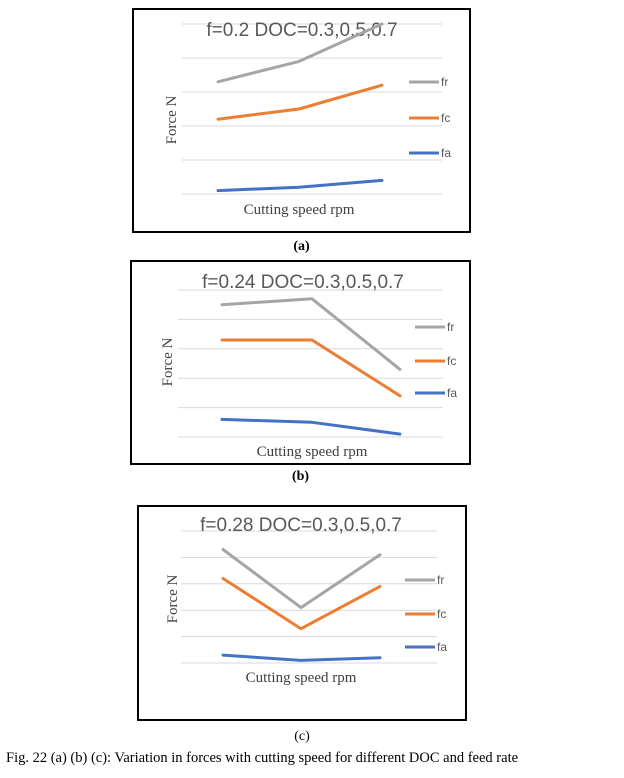  What do you see at coordinates (311, 368) in the screenshot?
I see `chart-b-series-fc-line` at bounding box center [311, 368].